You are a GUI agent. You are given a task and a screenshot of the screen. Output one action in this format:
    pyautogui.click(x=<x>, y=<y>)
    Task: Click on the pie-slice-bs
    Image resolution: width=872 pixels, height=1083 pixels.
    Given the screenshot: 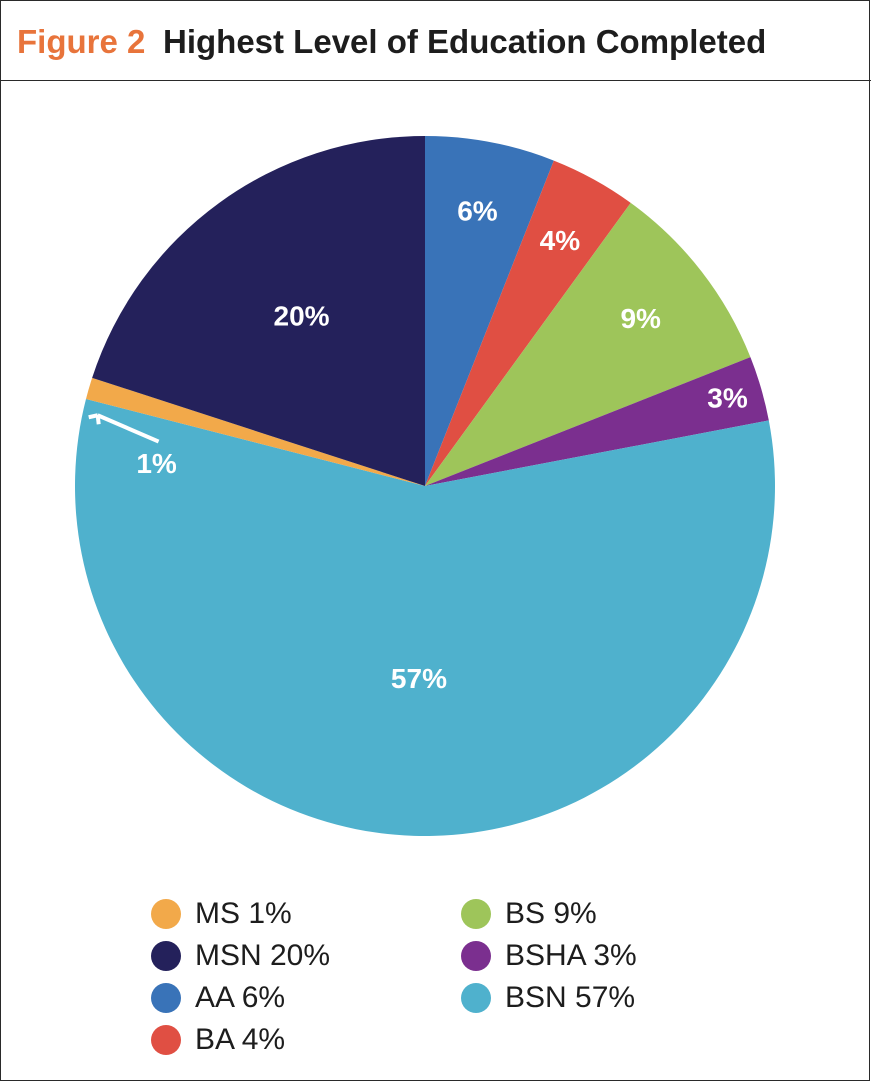 What is the action you would take?
    pyautogui.click(x=588, y=344)
    